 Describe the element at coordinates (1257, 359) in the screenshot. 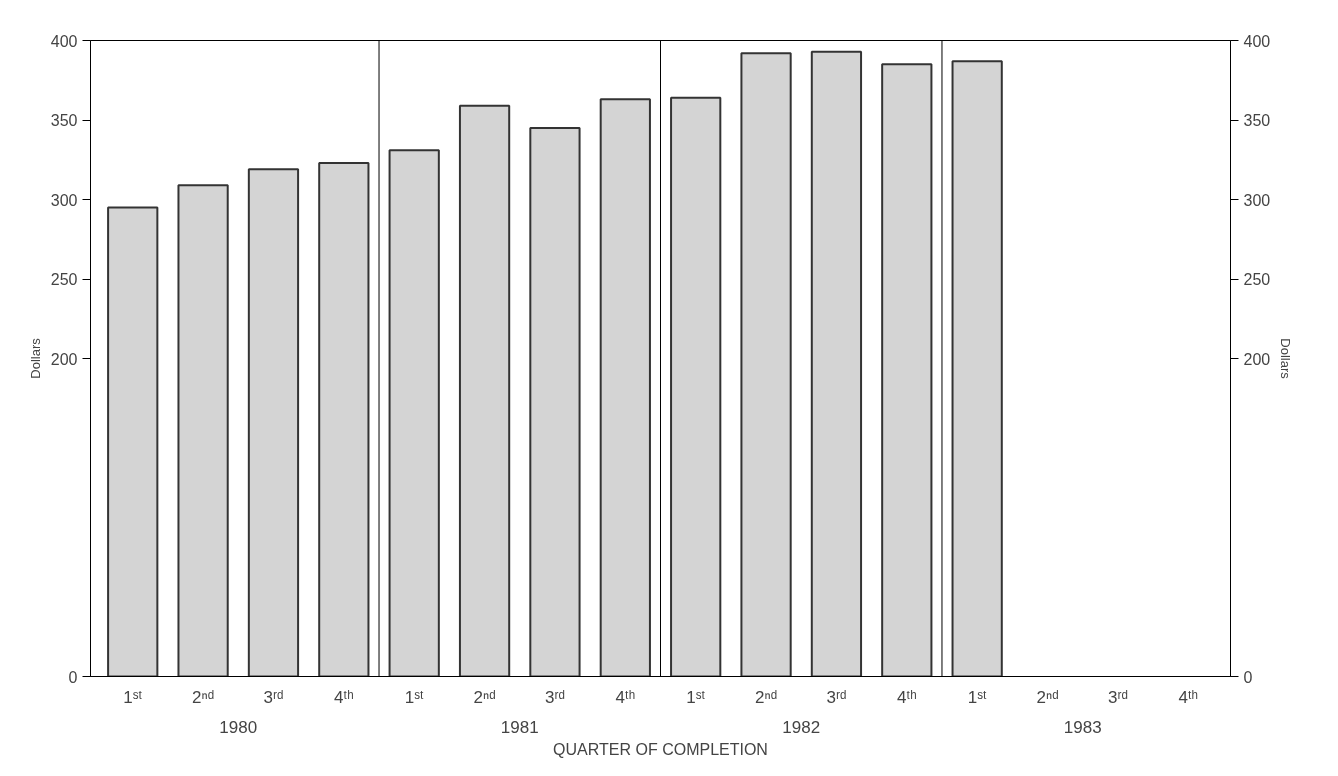

I see `y2-tick-label: 200` at that location.